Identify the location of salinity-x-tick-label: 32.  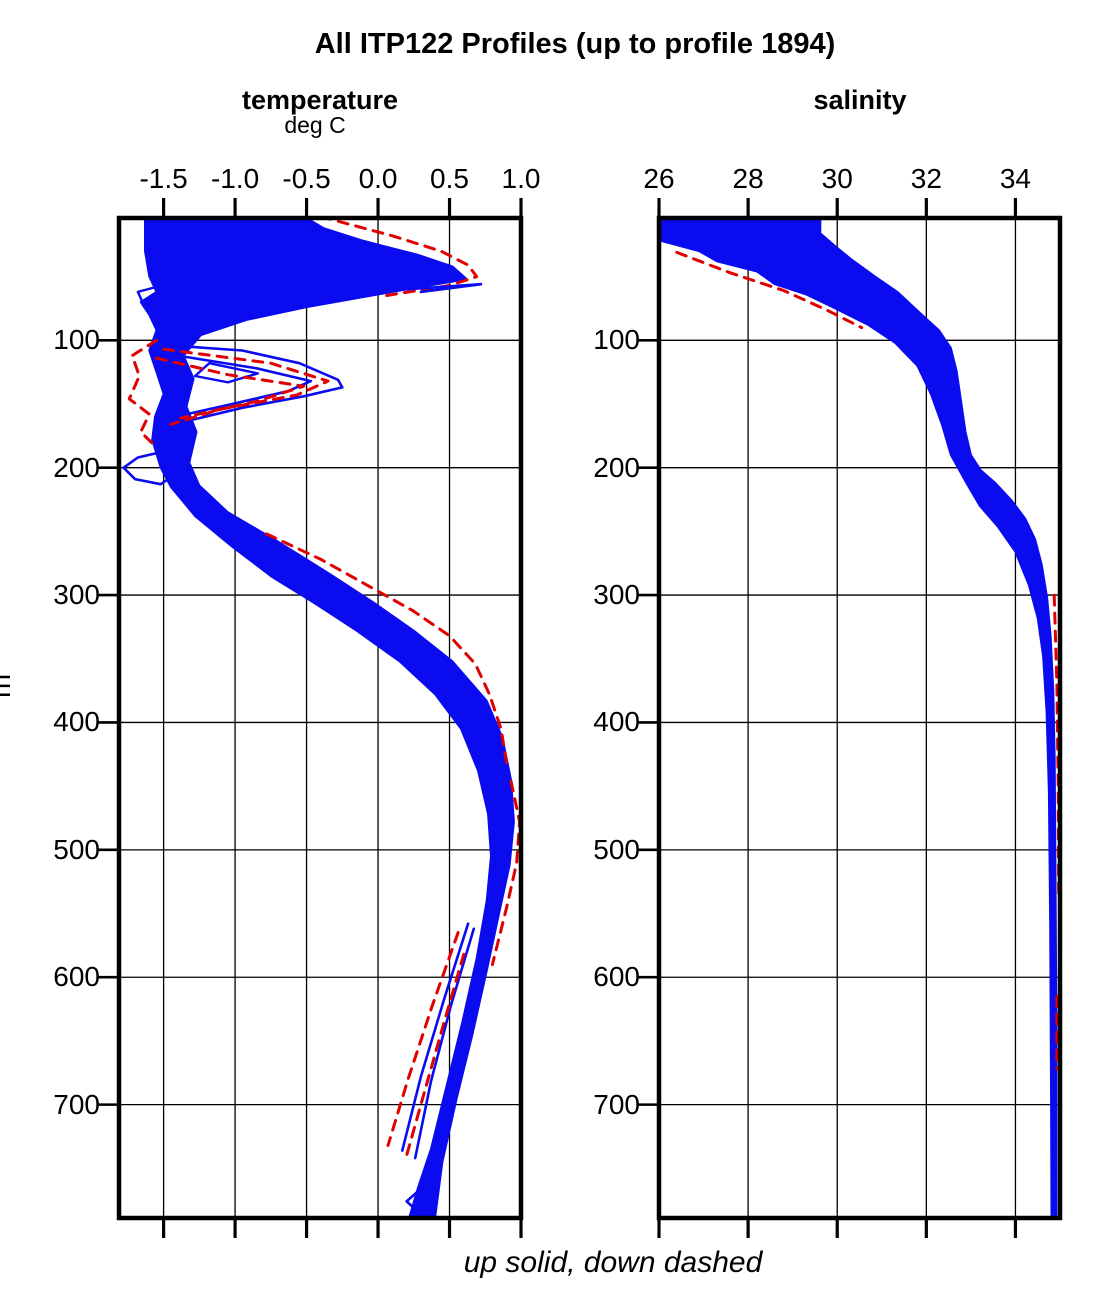
(926, 178).